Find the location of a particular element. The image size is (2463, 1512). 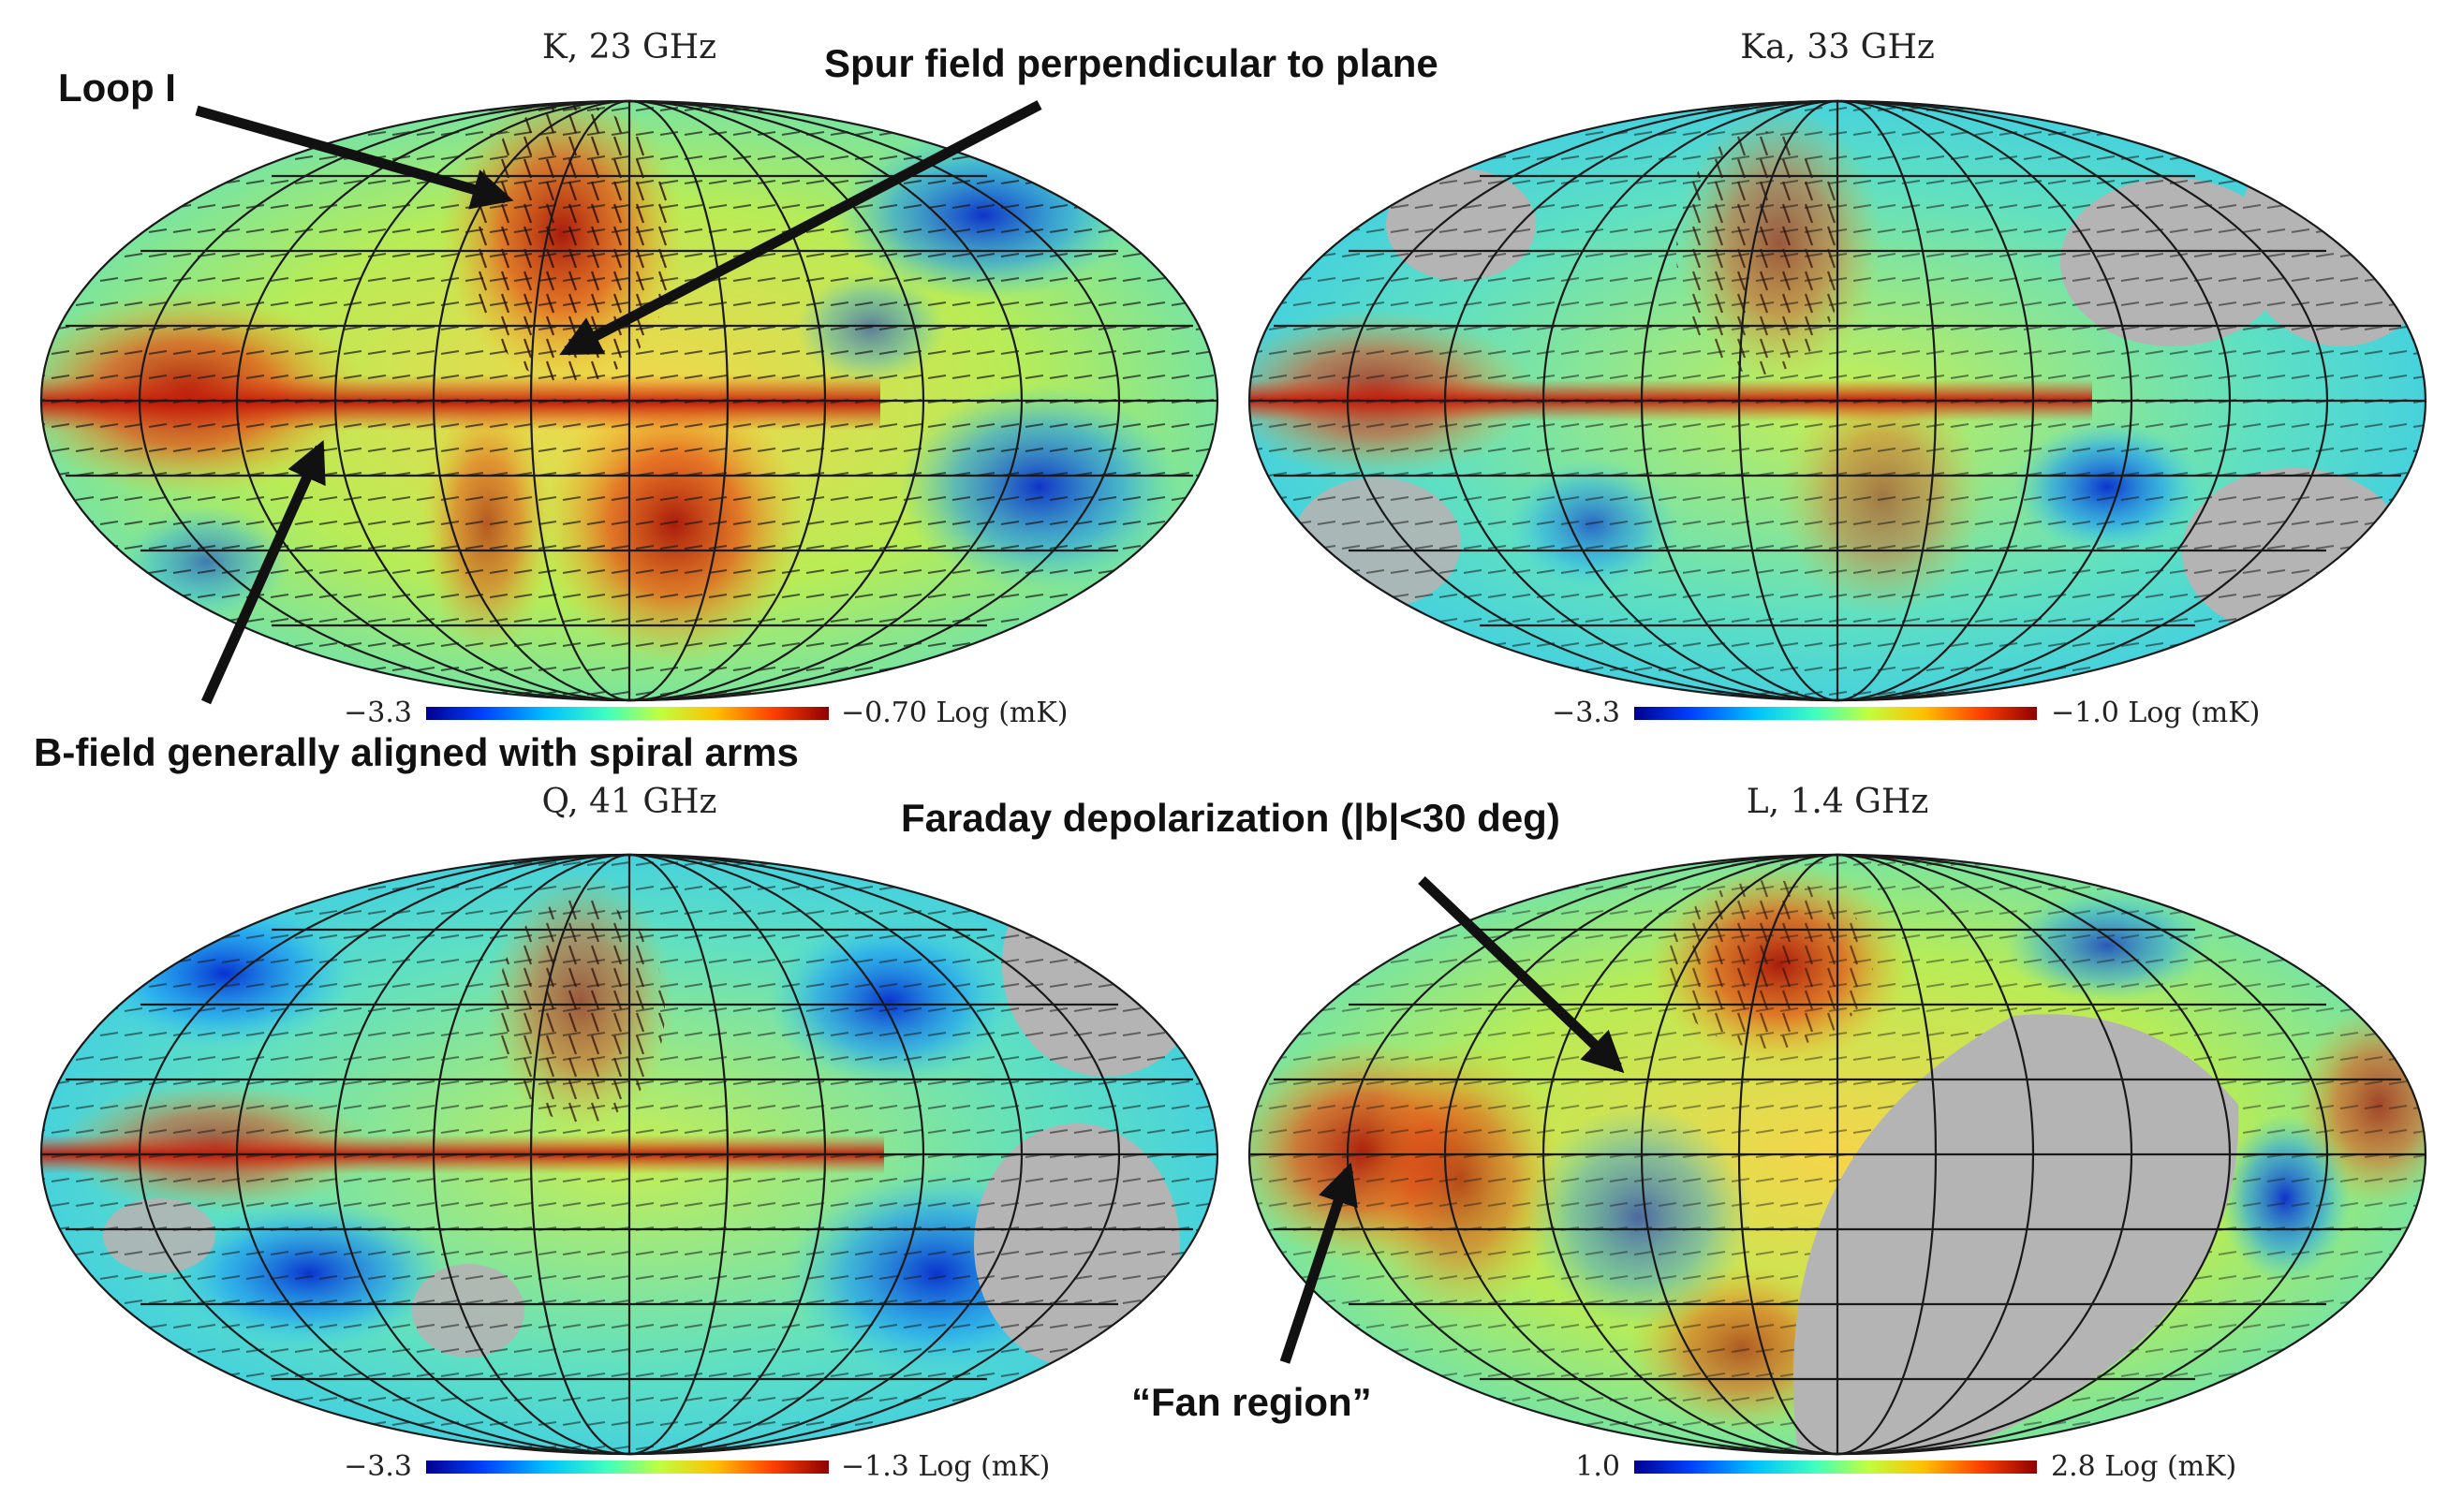

arrow-spur is located at coordinates (800, 228).